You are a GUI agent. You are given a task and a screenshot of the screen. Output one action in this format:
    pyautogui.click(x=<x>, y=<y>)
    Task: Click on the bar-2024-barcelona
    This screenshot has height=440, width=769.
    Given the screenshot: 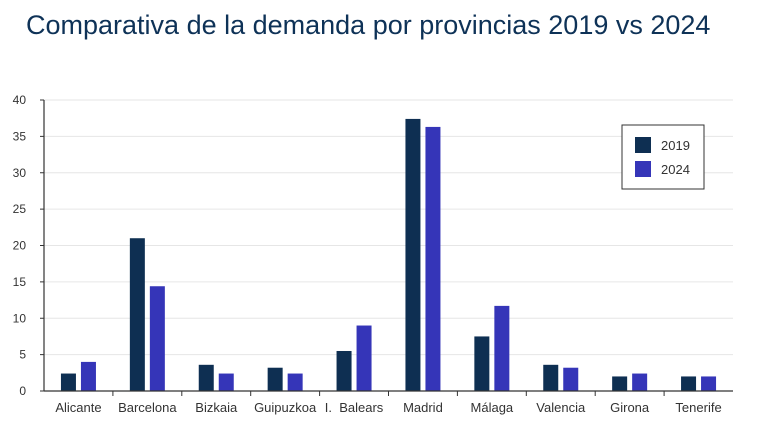 What is the action you would take?
    pyautogui.click(x=157, y=338)
    